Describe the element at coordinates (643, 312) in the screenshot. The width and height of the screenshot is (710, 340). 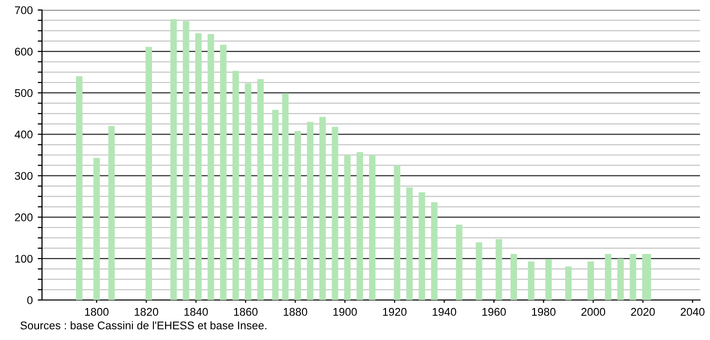
I see `x-tick-label: 2020` at that location.